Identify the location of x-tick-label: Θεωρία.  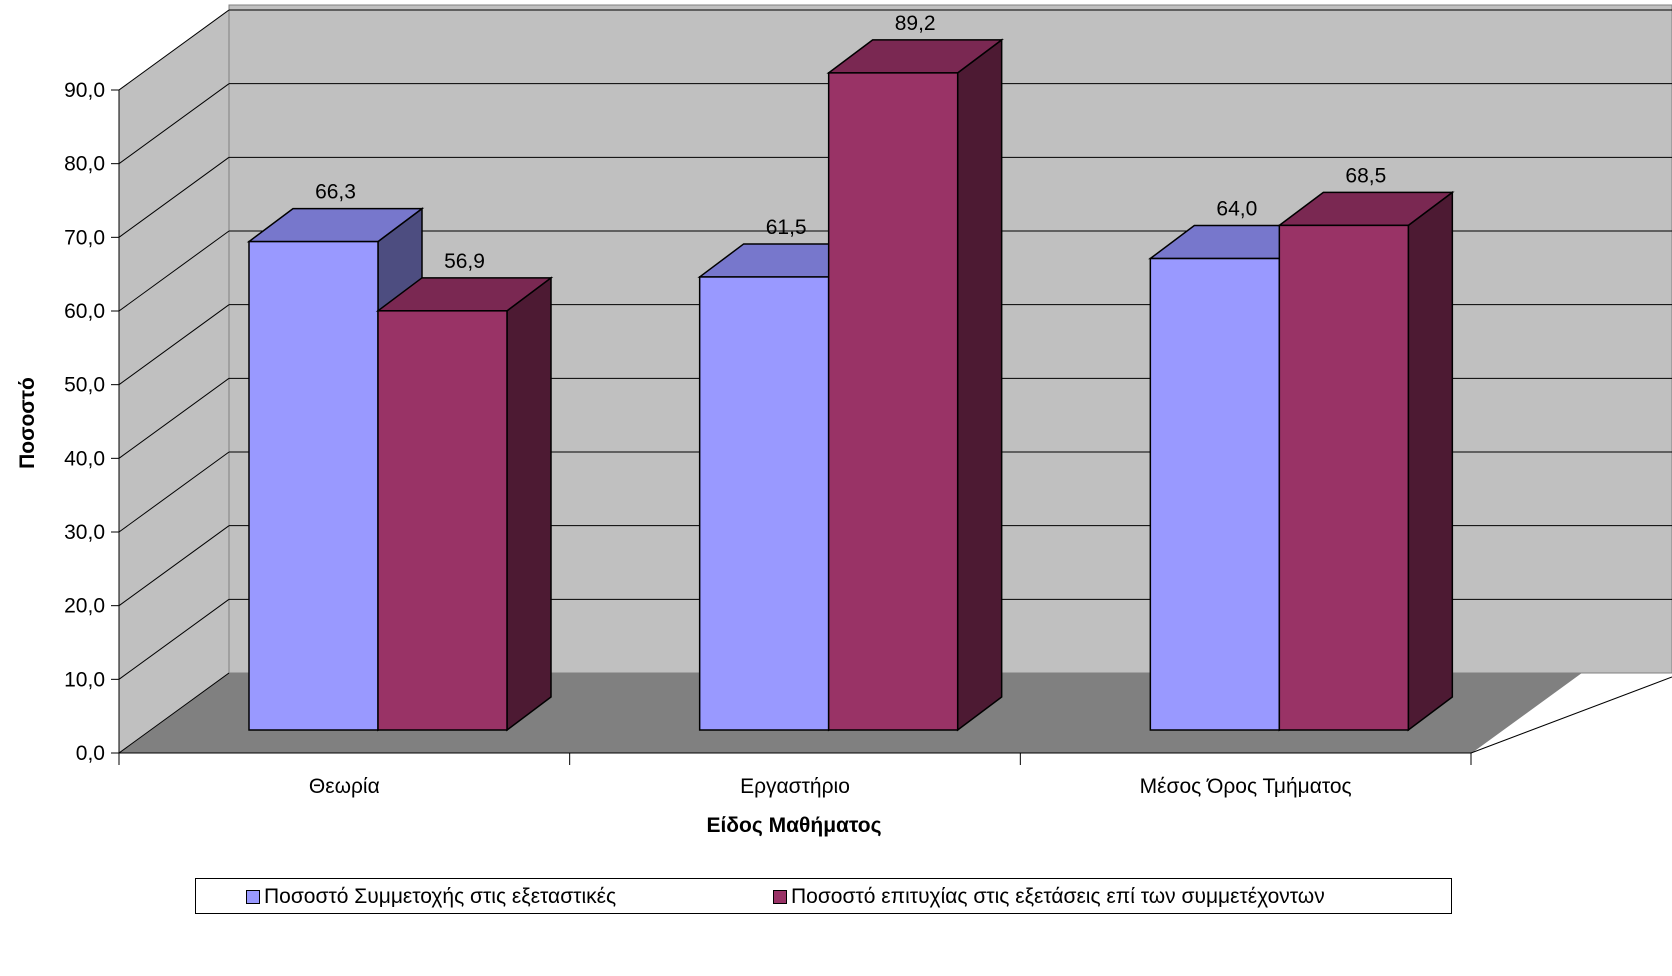
(344, 786).